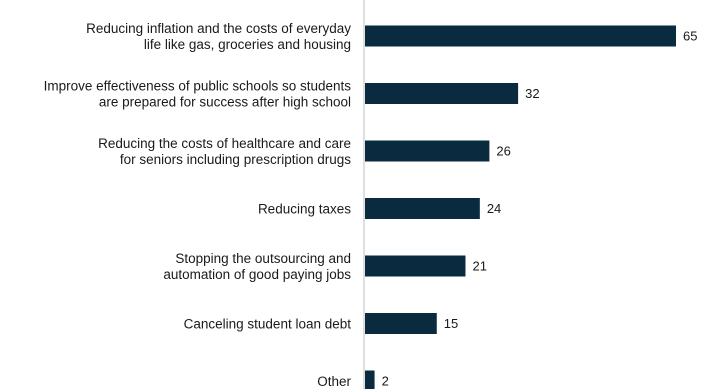 Image resolution: width=701 pixels, height=389 pixels. I want to click on category-label-0-line-1: life like gas, groceries and housing, so click(247, 44).